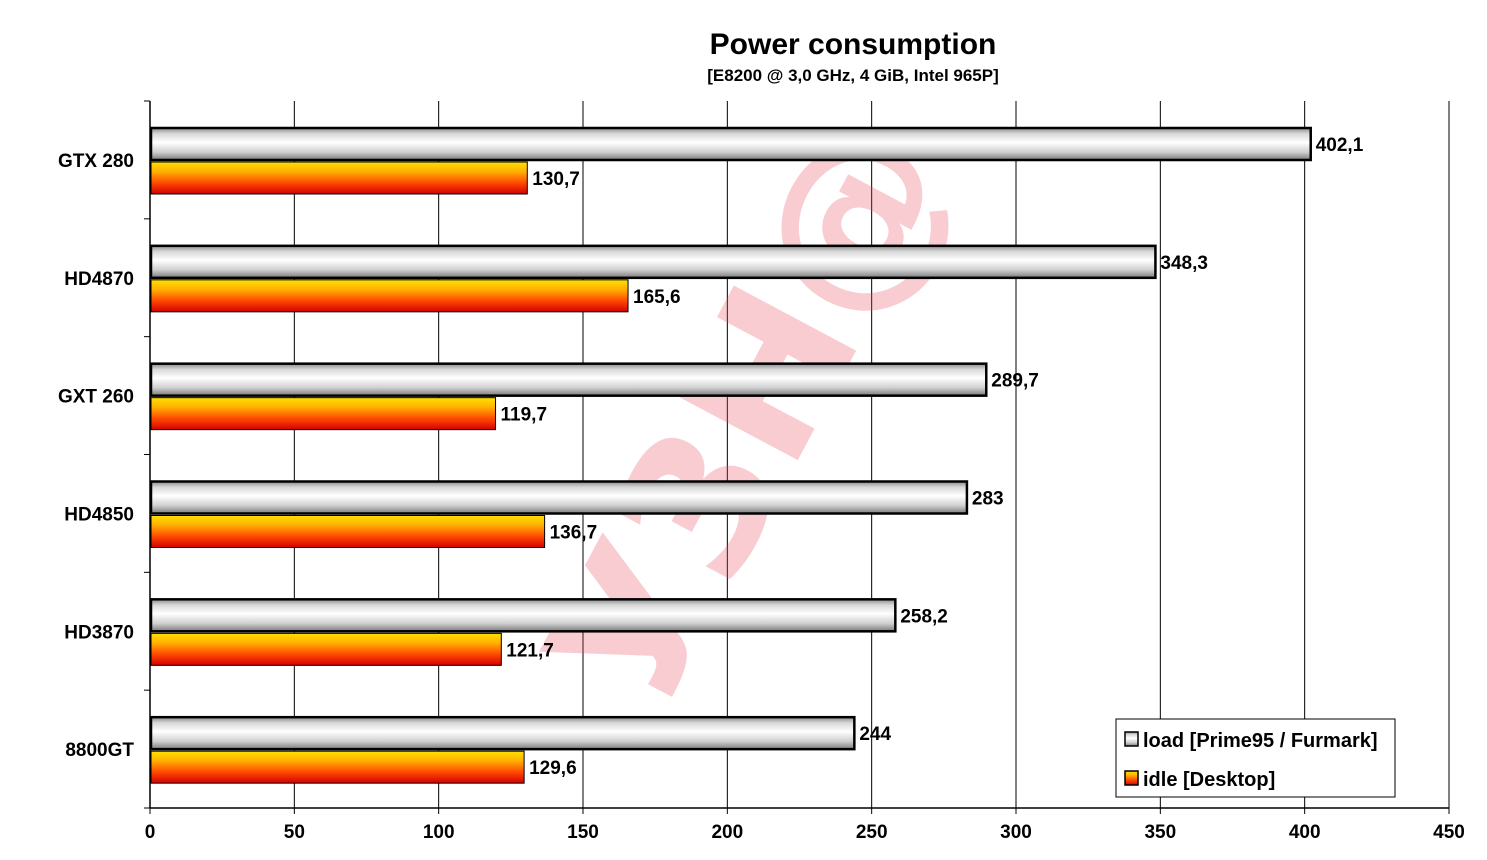  Describe the element at coordinates (574, 533) in the screenshot. I see `idle-value-label: 136,7` at that location.